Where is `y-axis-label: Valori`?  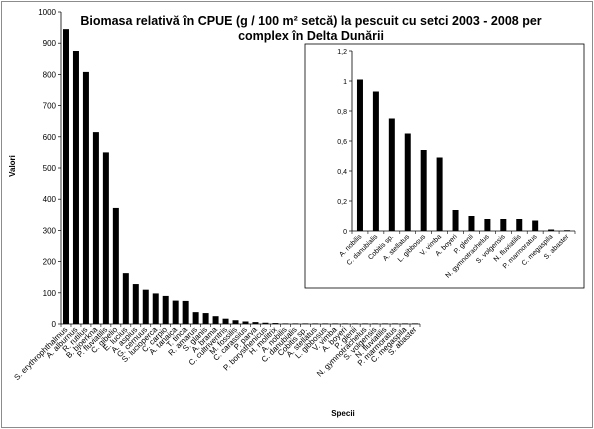
y-axis-label: Valori is located at coordinates (12, 166).